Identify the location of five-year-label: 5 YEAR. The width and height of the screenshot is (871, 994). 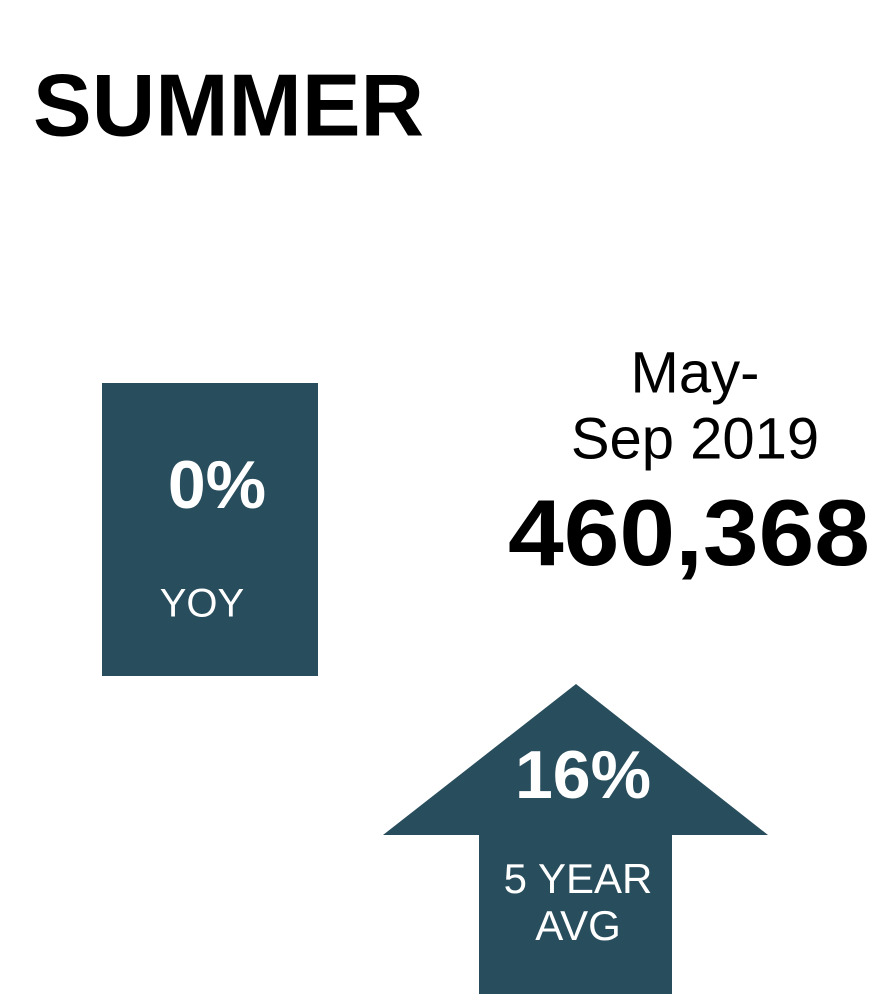
(578, 878).